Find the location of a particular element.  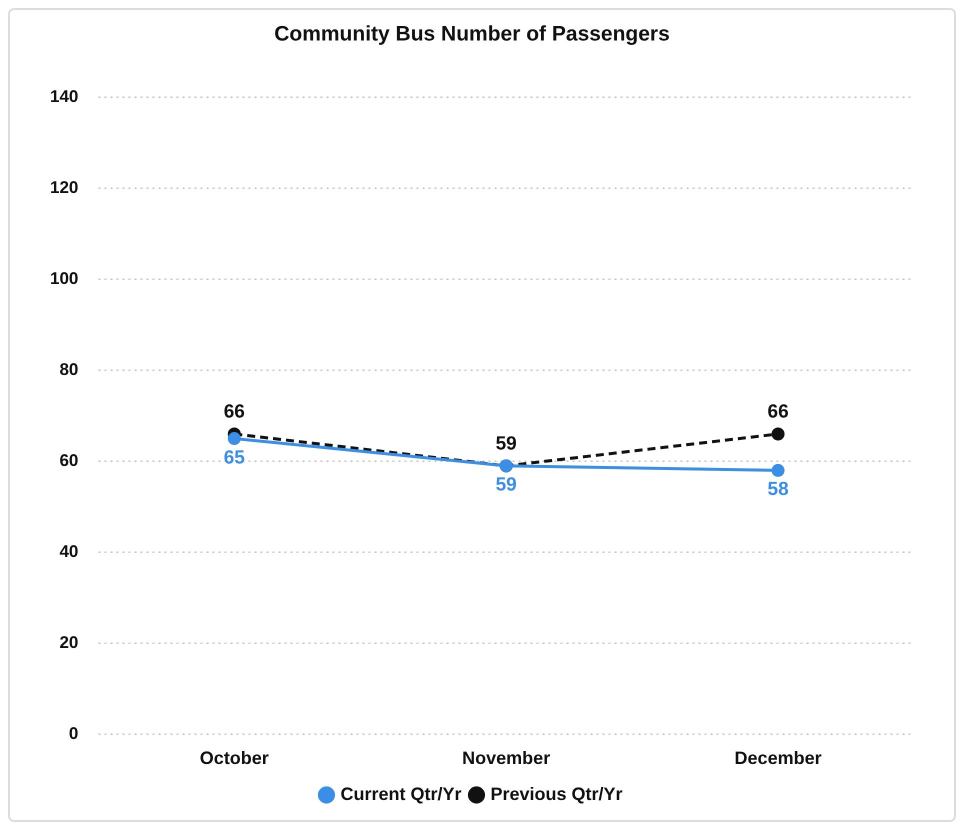

y-tick-label: 60 is located at coordinates (68, 460).